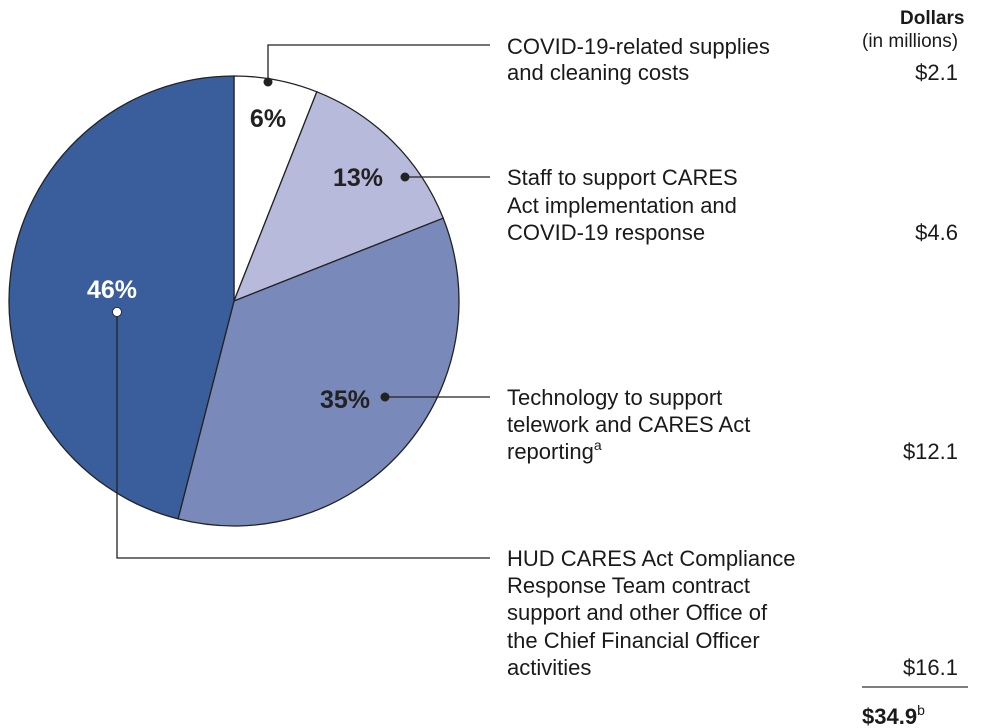  What do you see at coordinates (112, 290) in the screenshot?
I see `percent-label: 46%` at bounding box center [112, 290].